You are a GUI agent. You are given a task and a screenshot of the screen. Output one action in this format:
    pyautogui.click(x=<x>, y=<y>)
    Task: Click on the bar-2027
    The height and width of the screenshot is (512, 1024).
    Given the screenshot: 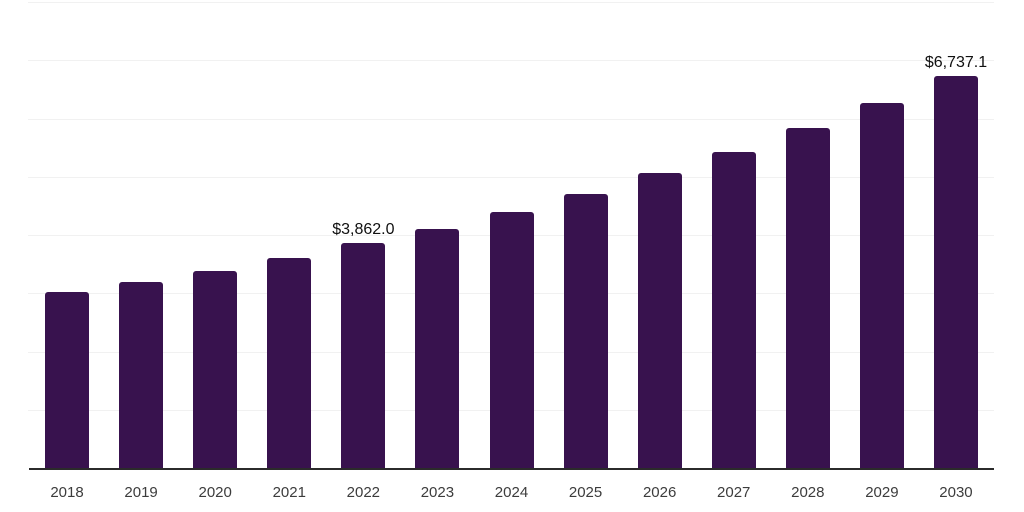 What is the action you would take?
    pyautogui.click(x=733, y=309)
    